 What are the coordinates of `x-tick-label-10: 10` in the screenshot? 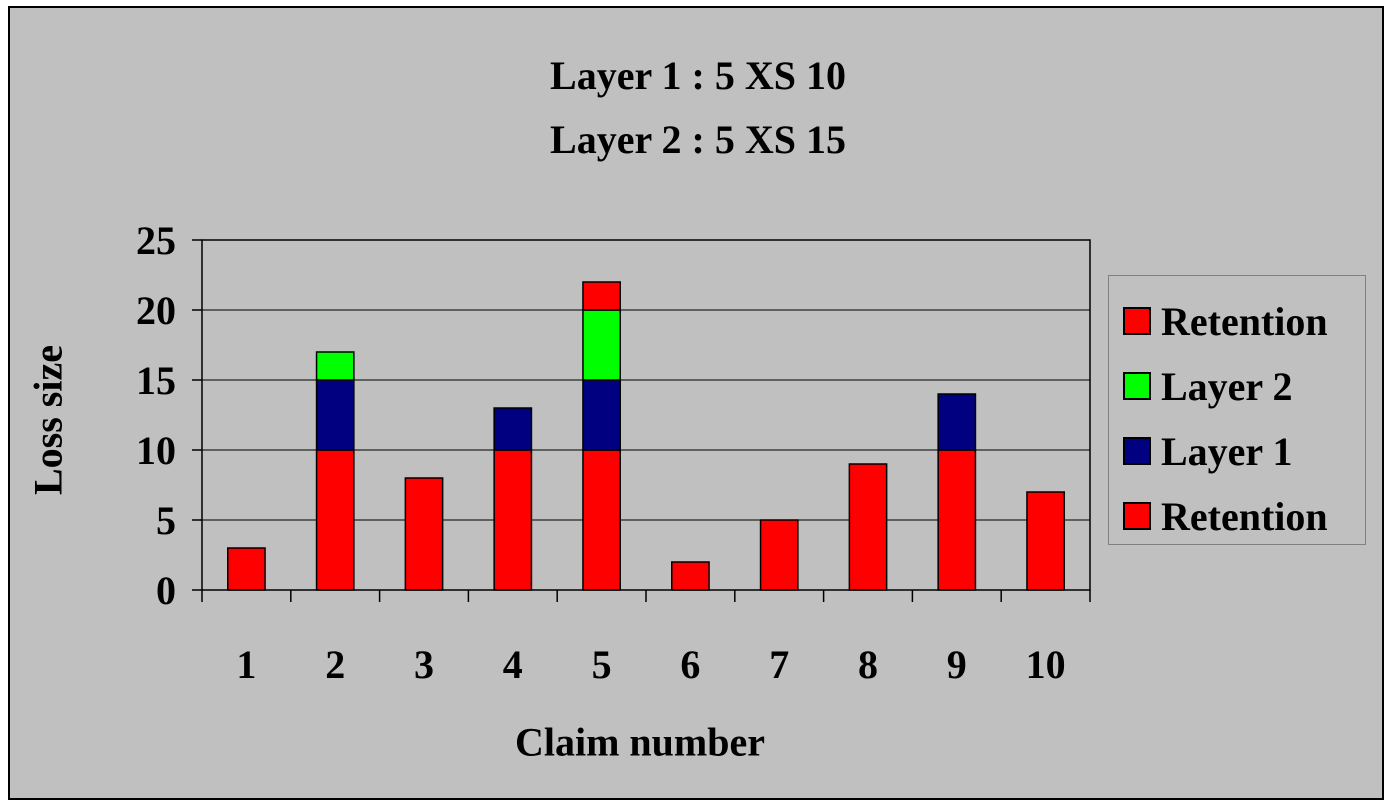 It's located at (1046, 664).